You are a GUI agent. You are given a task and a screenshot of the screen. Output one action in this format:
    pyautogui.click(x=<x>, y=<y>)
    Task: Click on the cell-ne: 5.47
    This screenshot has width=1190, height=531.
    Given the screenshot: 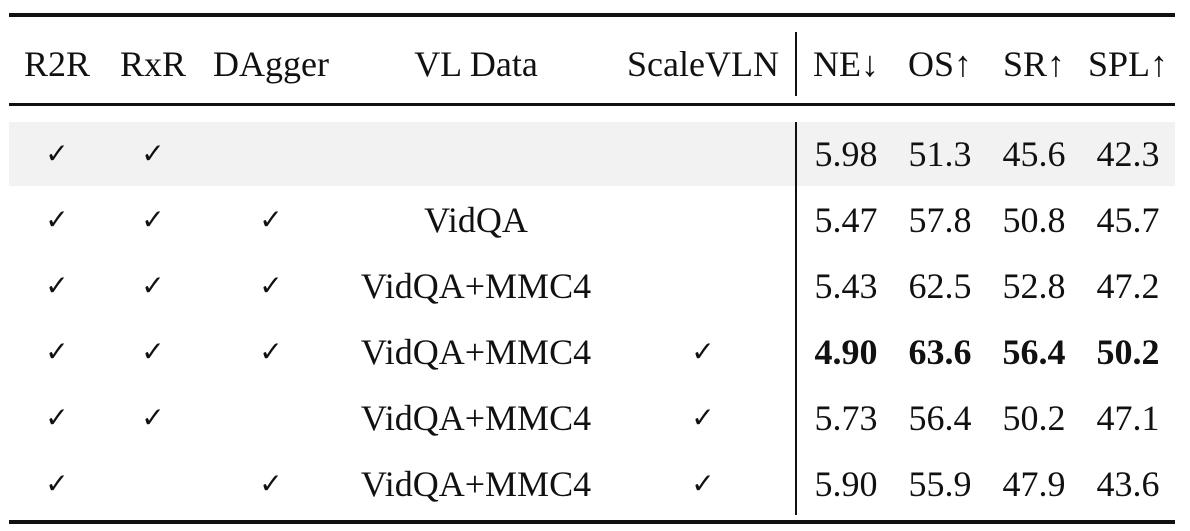 What is the action you would take?
    pyautogui.click(x=846, y=220)
    